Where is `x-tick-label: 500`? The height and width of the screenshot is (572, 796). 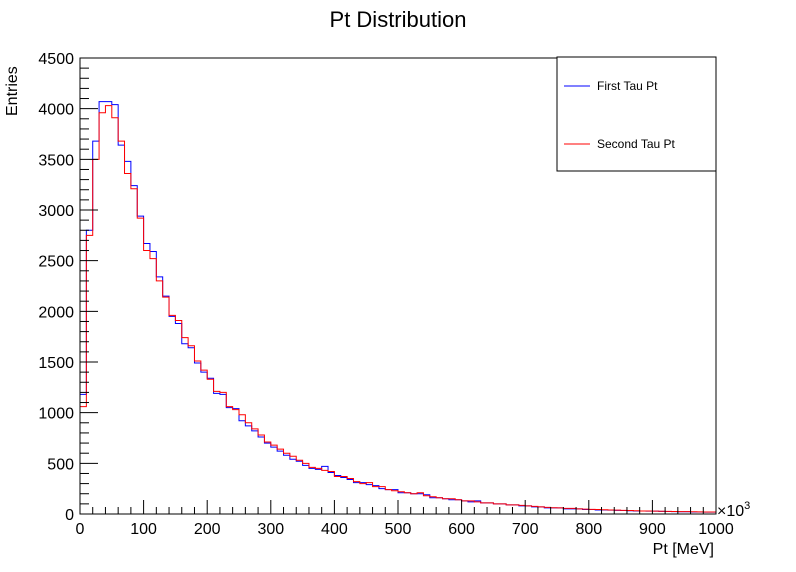
x-tick-label: 500 is located at coordinates (398, 529).